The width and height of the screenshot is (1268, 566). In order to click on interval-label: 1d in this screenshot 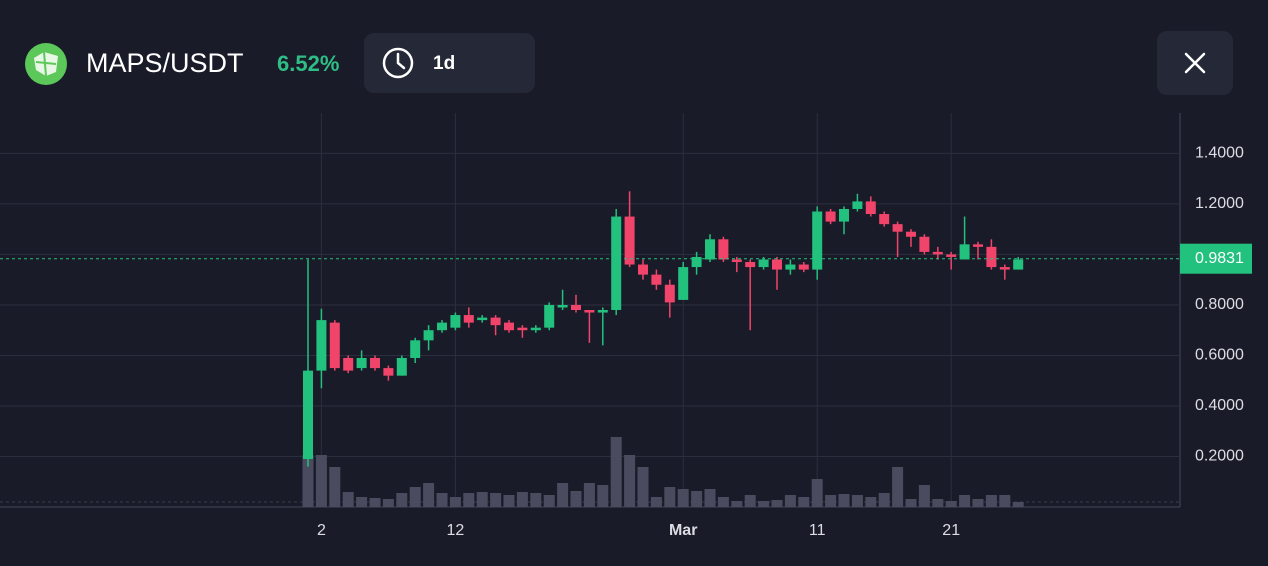, I will do `click(444, 63)`.